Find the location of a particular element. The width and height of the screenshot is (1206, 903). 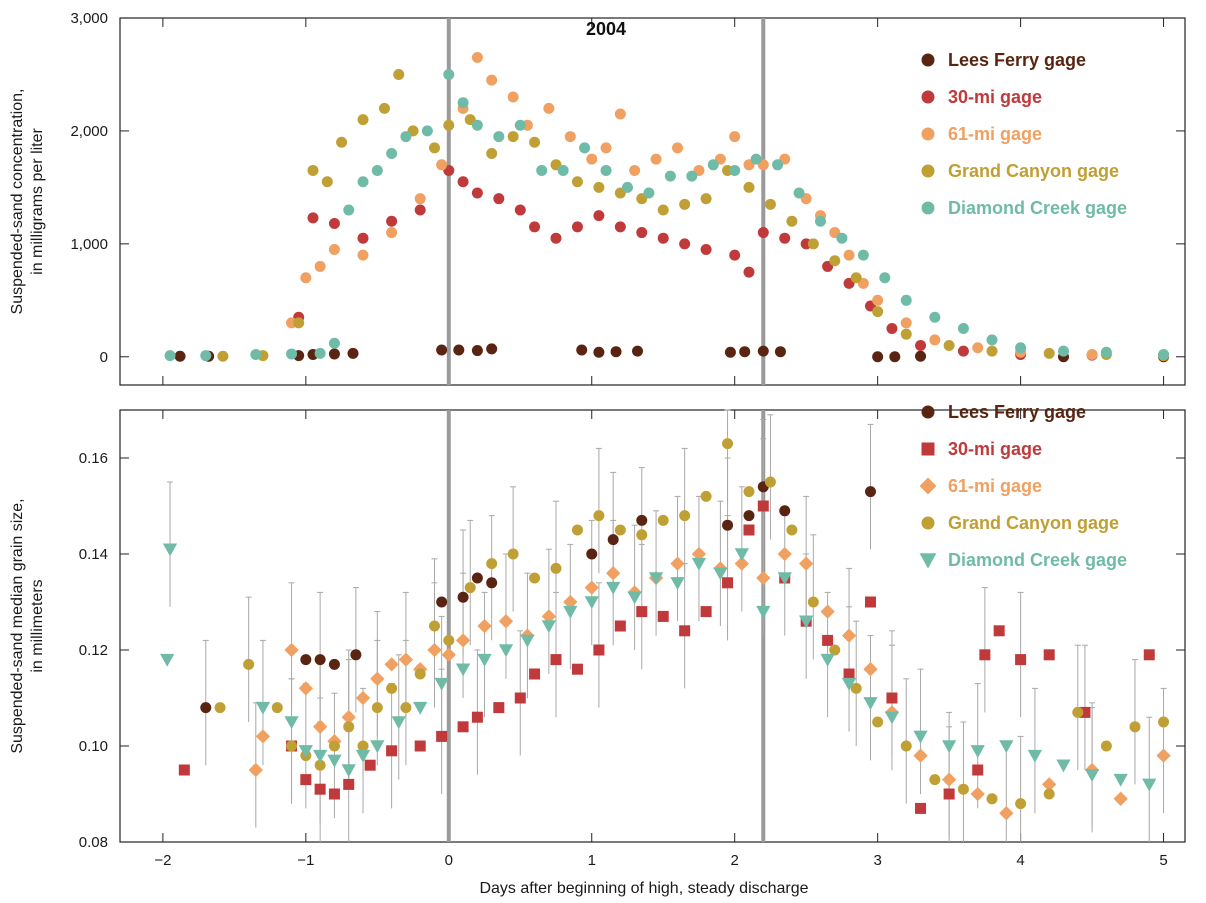

y-tick-label: 0 is located at coordinates (104, 357).